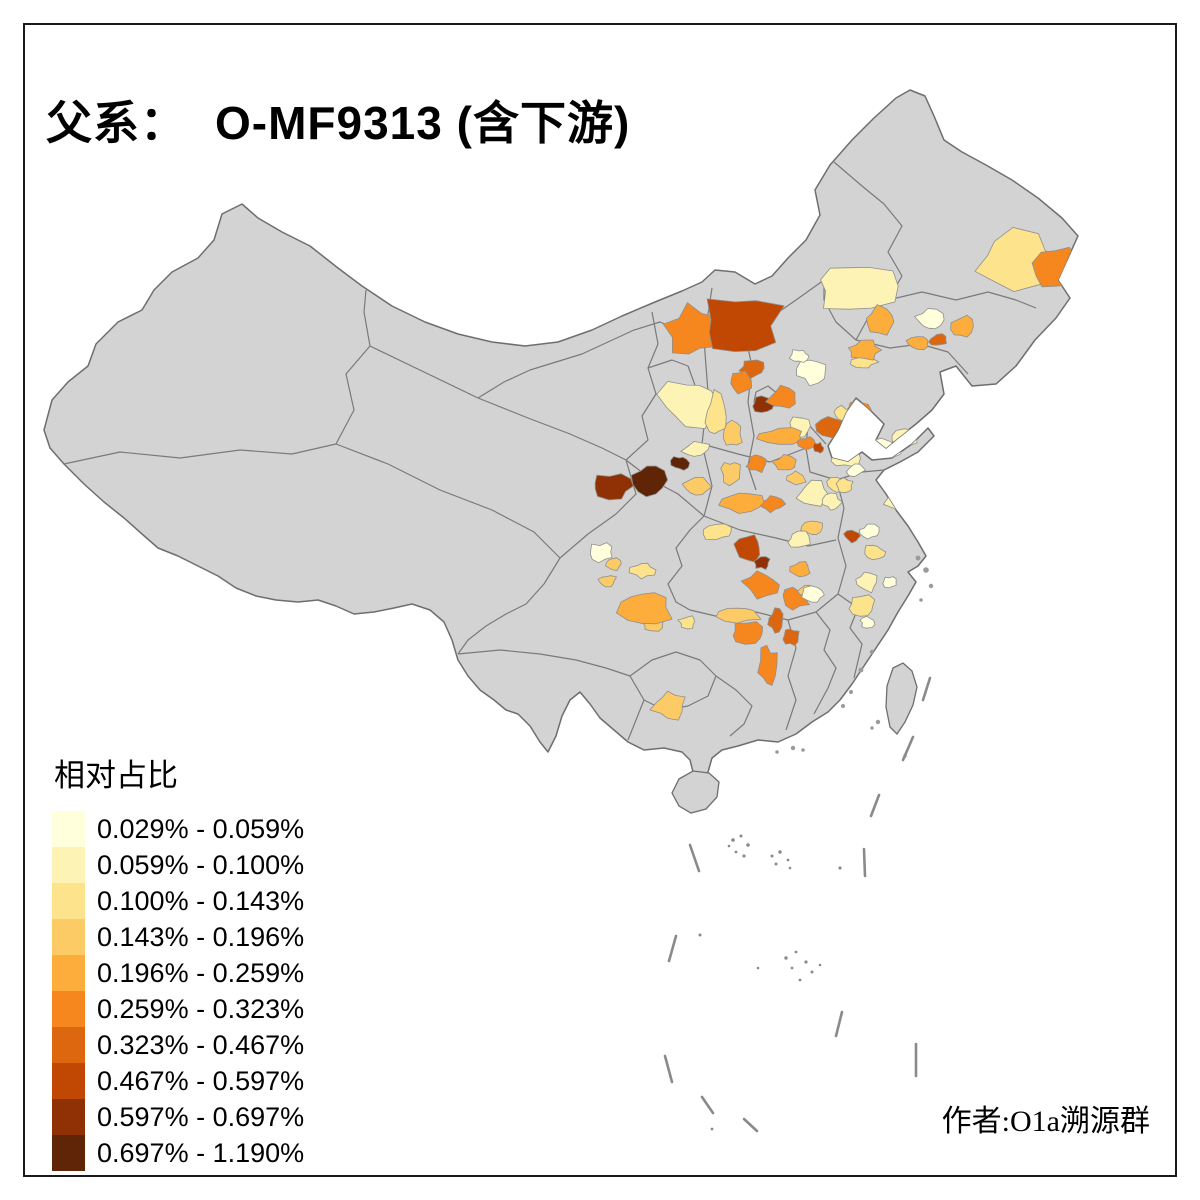 The height and width of the screenshot is (1200, 1200). I want to click on legend-label-9: 0.597% - 0.697%, so click(201, 1116).